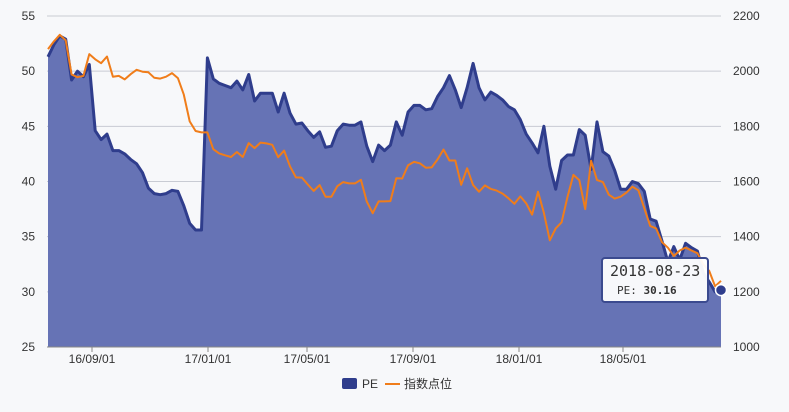 The image size is (789, 412). What do you see at coordinates (349, 383) in the screenshot?
I see `legend-swatch-pe` at bounding box center [349, 383].